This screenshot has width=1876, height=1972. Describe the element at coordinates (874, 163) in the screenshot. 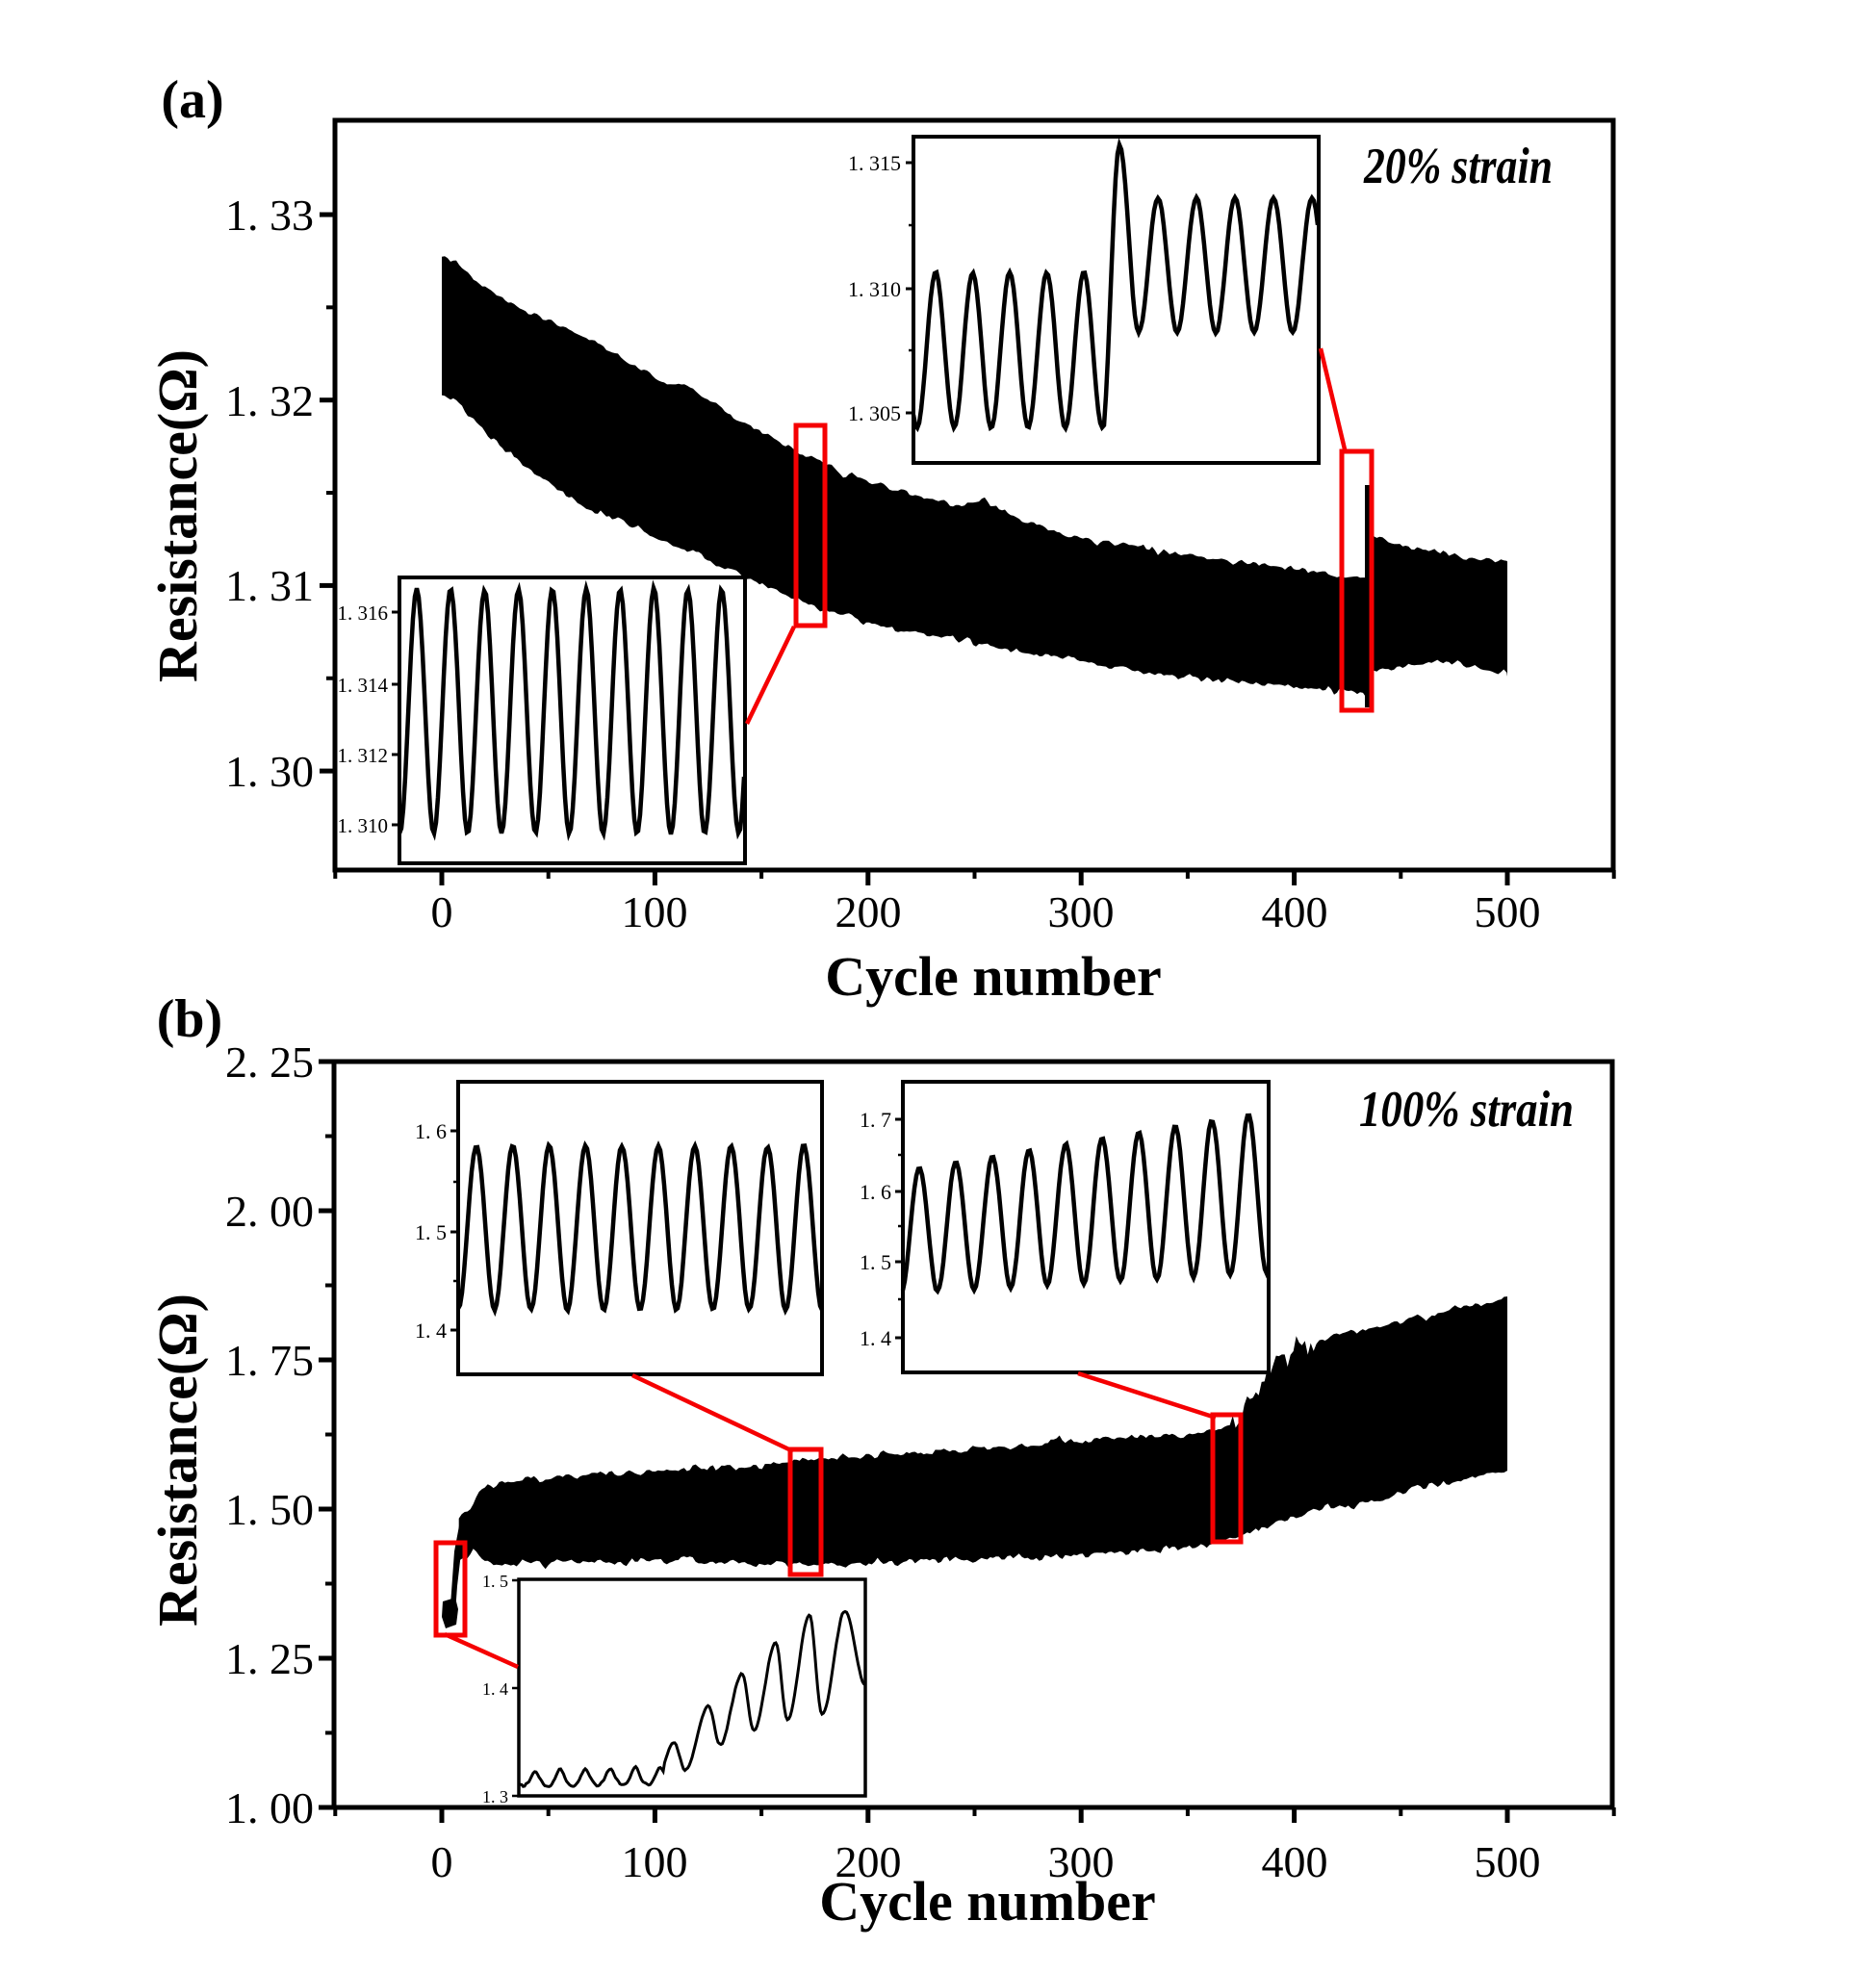

I see `svg-text: 1. 315` at that location.